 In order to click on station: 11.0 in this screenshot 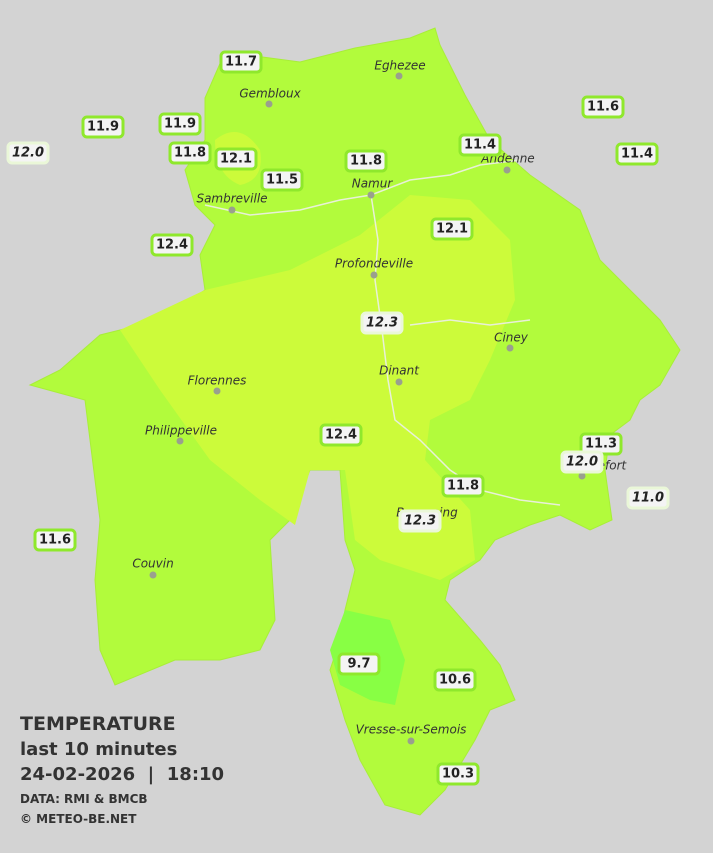, I will do `click(648, 498)`.